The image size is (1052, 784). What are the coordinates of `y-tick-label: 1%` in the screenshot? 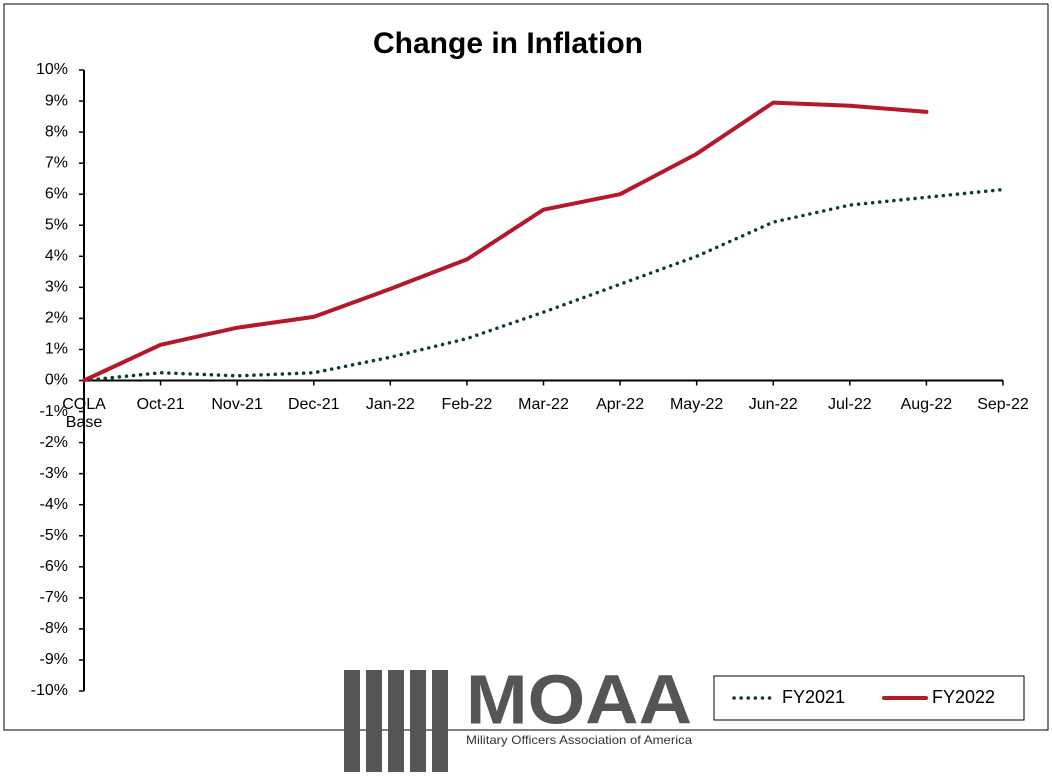 It's located at (56, 349).